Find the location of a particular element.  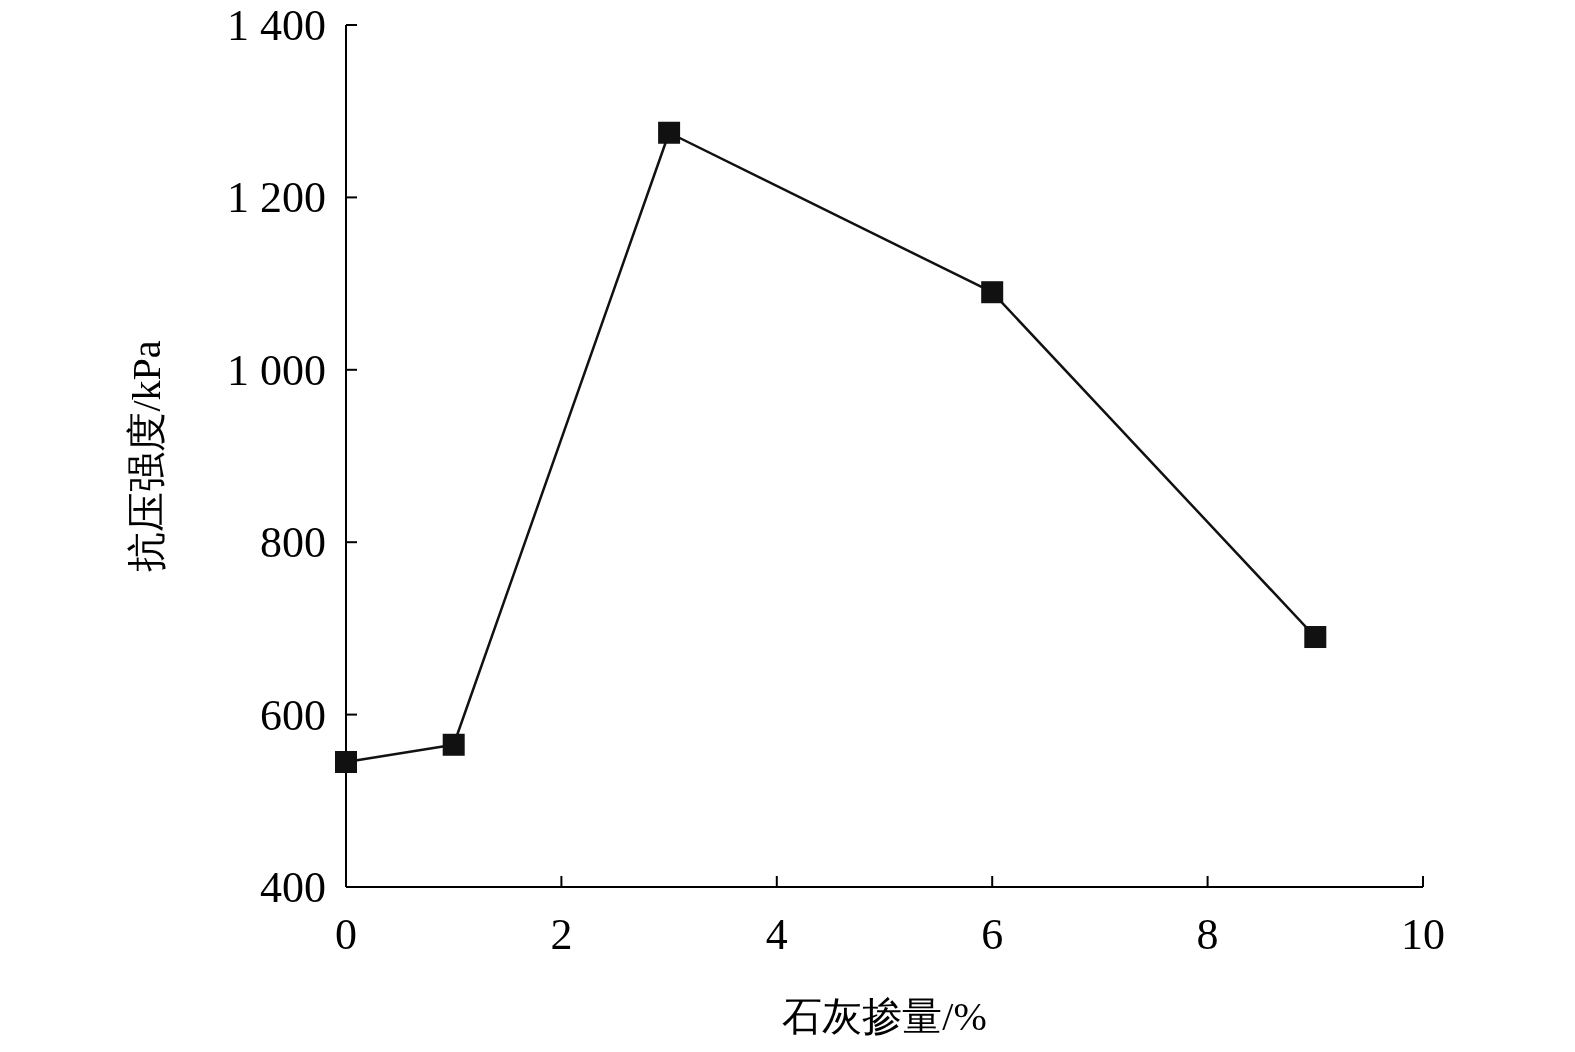

x-tick-label: 10 is located at coordinates (1423, 934).